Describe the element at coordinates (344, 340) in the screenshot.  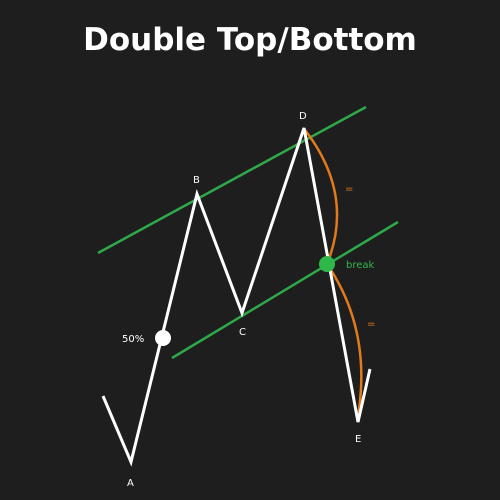
I see `arc-break-to-e` at that location.